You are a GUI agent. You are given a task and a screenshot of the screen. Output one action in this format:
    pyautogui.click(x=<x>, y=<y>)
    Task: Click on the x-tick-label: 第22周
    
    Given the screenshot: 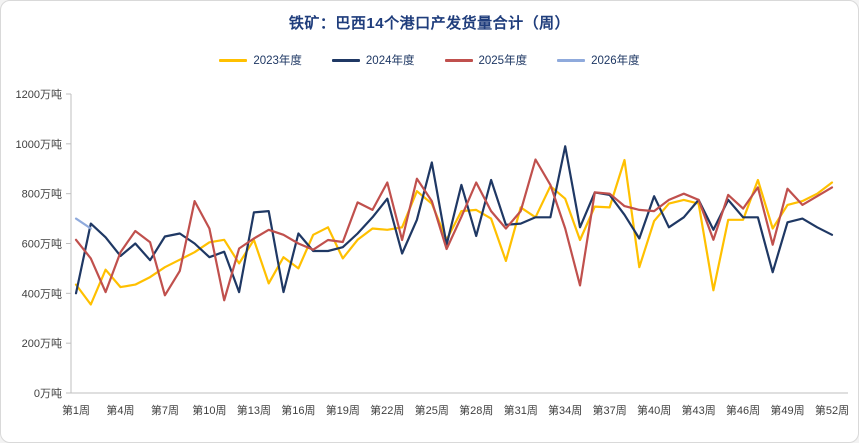 What is the action you would take?
    pyautogui.click(x=387, y=410)
    